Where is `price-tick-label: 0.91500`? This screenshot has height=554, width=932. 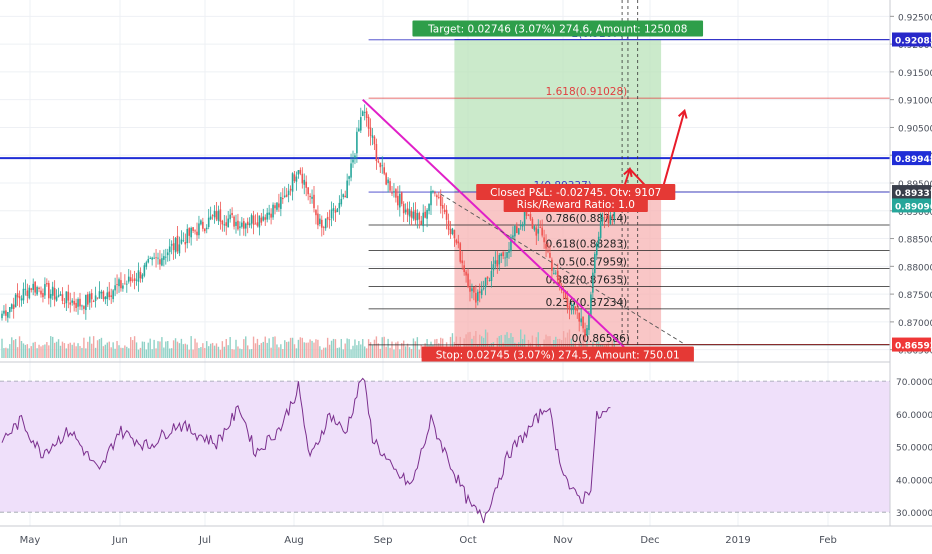 price-tick-label: 0.91500 is located at coordinates (915, 74).